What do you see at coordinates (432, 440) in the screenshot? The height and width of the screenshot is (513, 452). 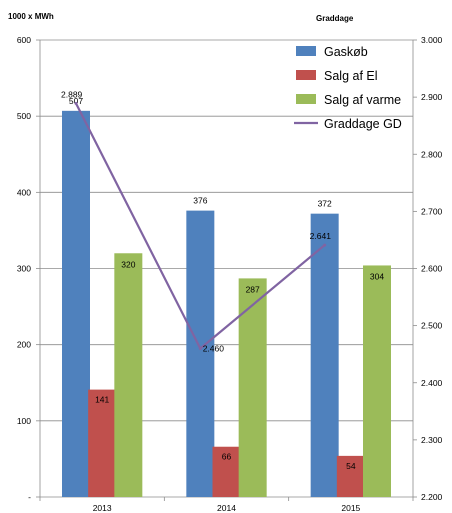 I see `right-tick-label: 2.300` at bounding box center [432, 440].